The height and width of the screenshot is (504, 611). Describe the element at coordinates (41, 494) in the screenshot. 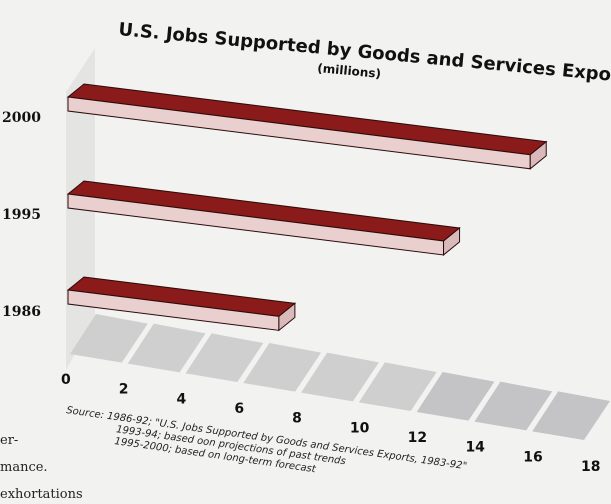

I see `margin-text-3: exhortations` at that location.